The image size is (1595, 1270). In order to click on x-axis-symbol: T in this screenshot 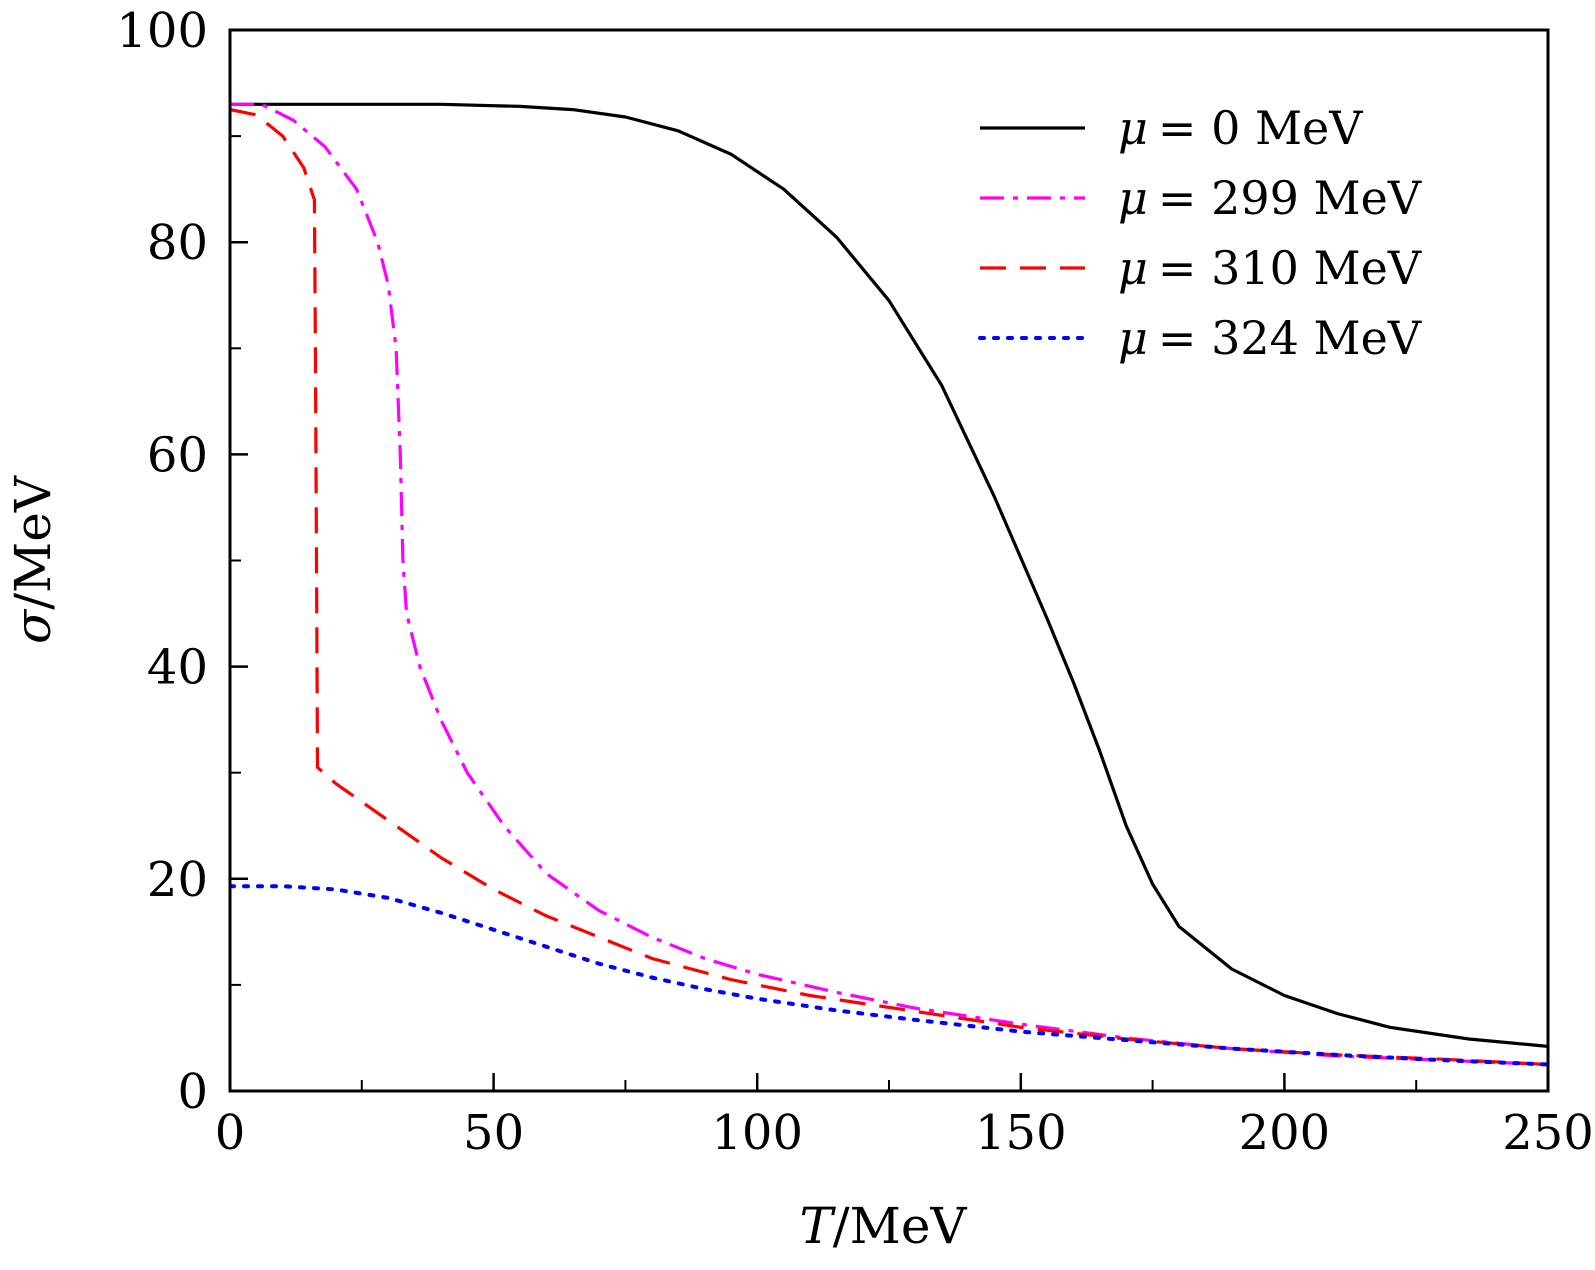, I will do `click(817, 1226)`.